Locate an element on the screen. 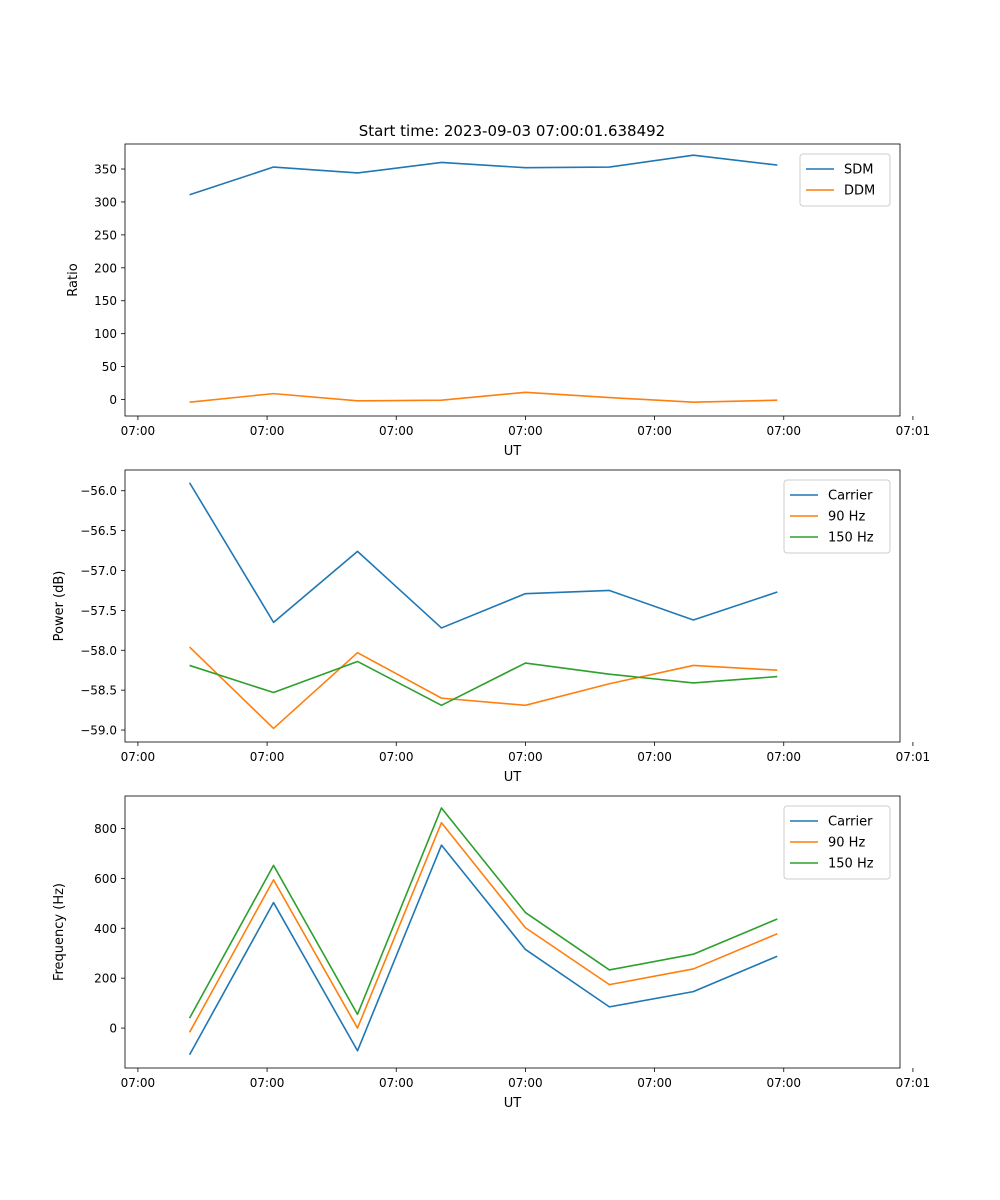 The width and height of the screenshot is (1000, 1200). y-tick-label: 50 is located at coordinates (109, 367).